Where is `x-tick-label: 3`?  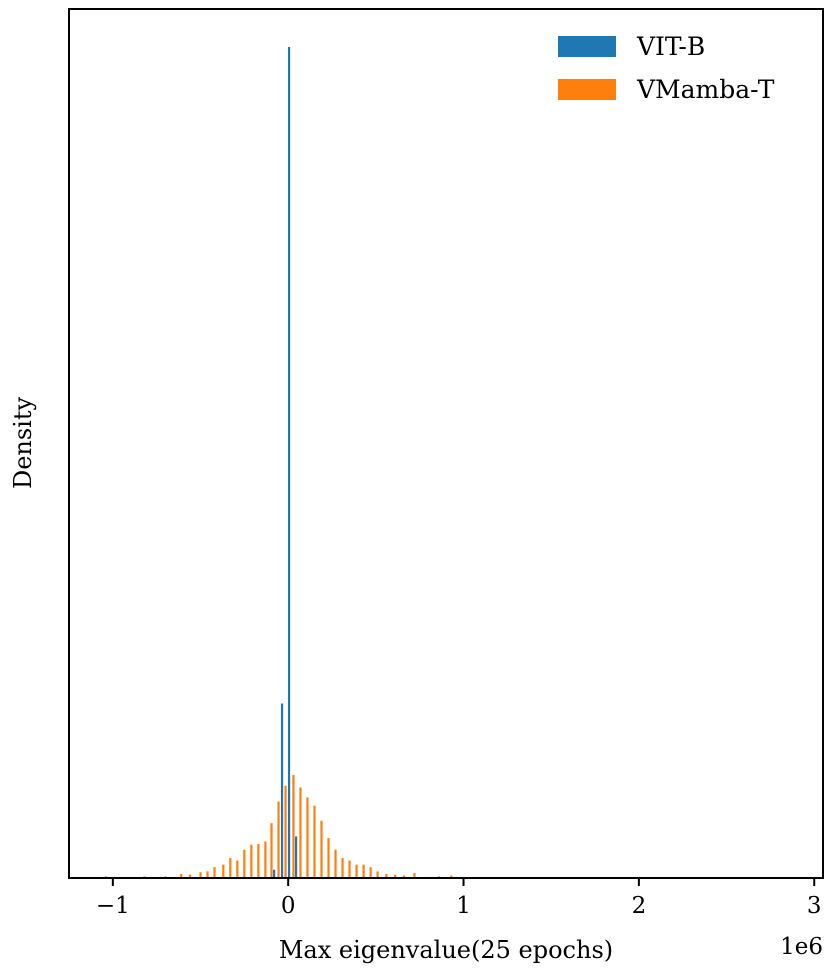
x-tick-label: 3 is located at coordinates (814, 906).